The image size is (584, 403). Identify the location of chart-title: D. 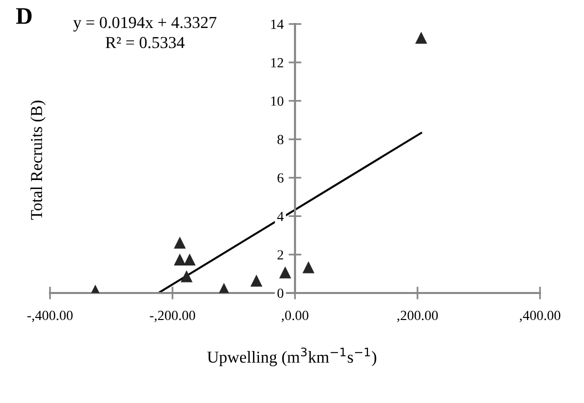
(24, 16).